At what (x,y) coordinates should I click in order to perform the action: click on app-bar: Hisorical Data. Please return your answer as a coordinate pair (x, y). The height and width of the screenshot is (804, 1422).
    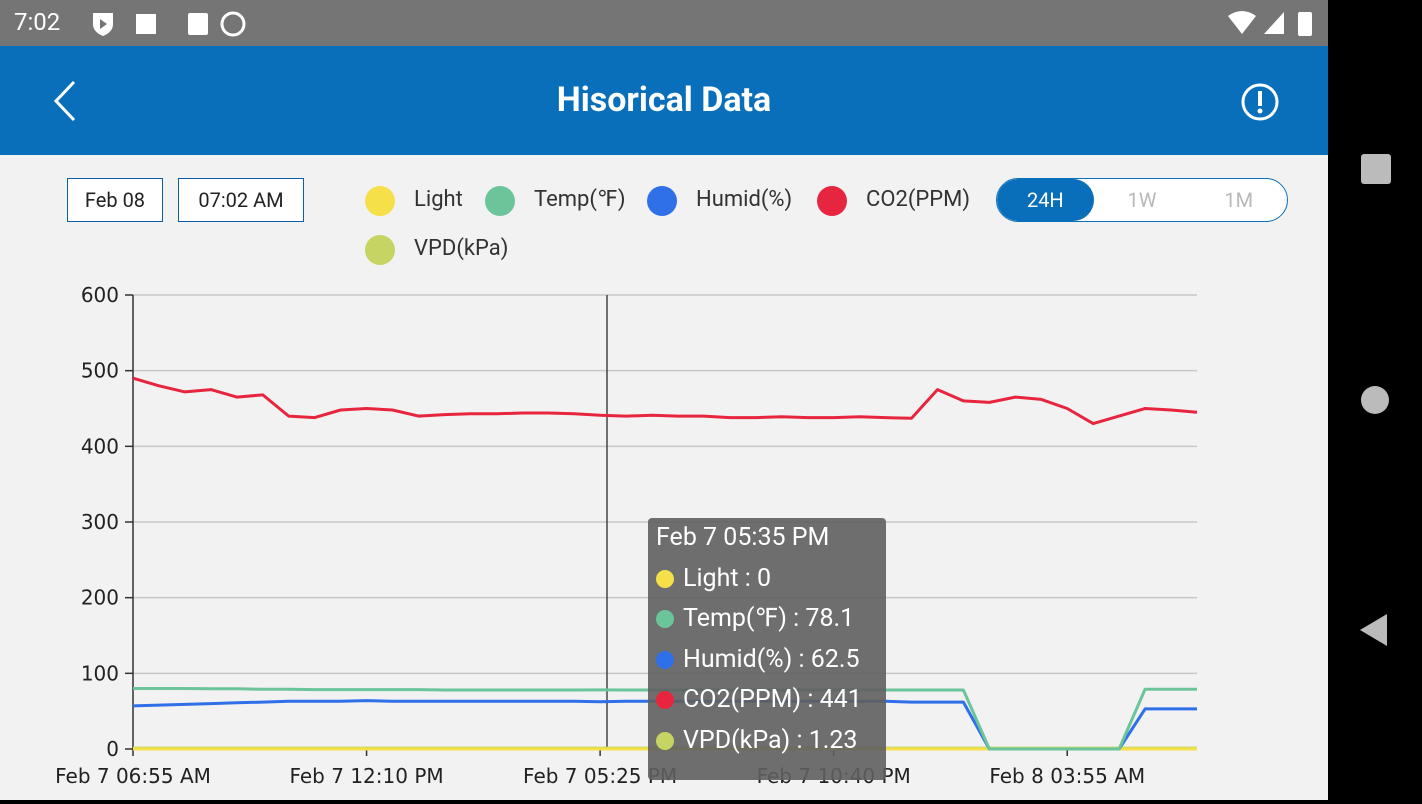
    Looking at the image, I should click on (664, 100).